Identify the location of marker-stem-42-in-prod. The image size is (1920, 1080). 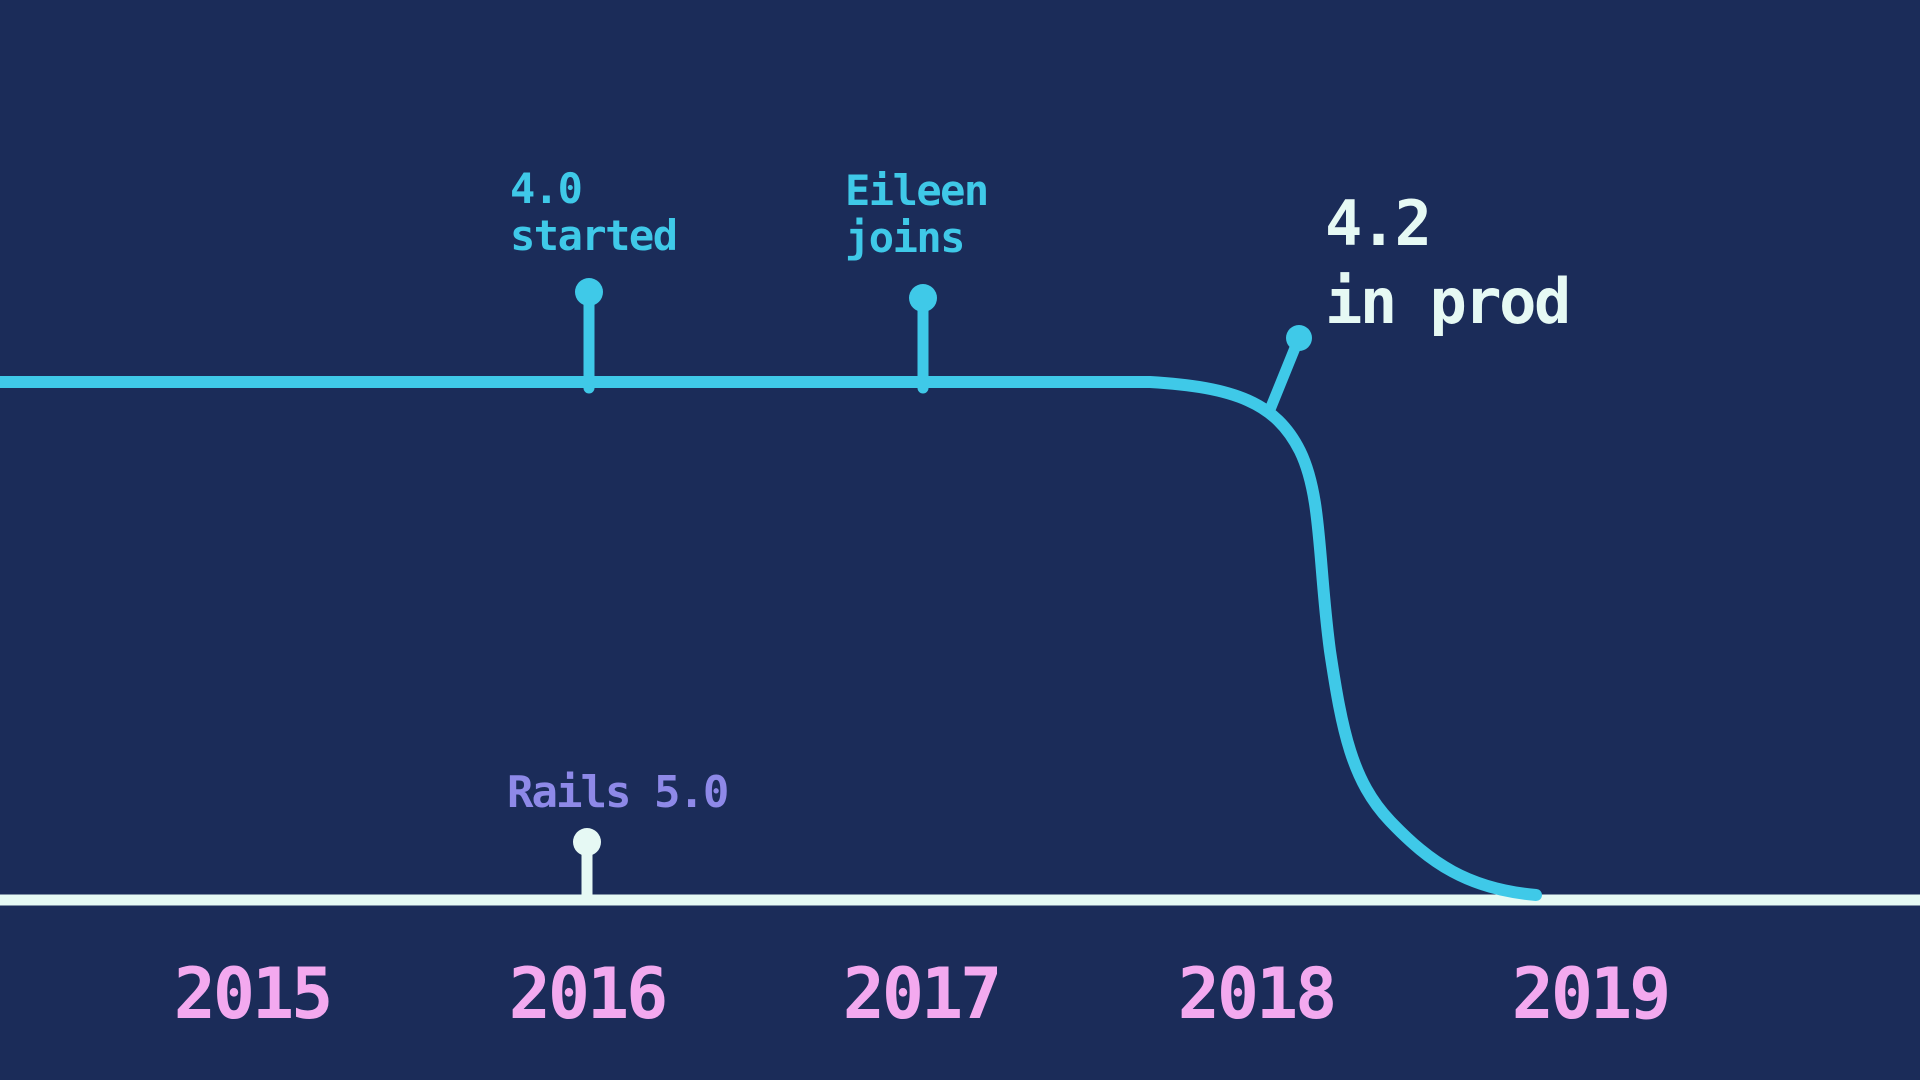
(1284, 375).